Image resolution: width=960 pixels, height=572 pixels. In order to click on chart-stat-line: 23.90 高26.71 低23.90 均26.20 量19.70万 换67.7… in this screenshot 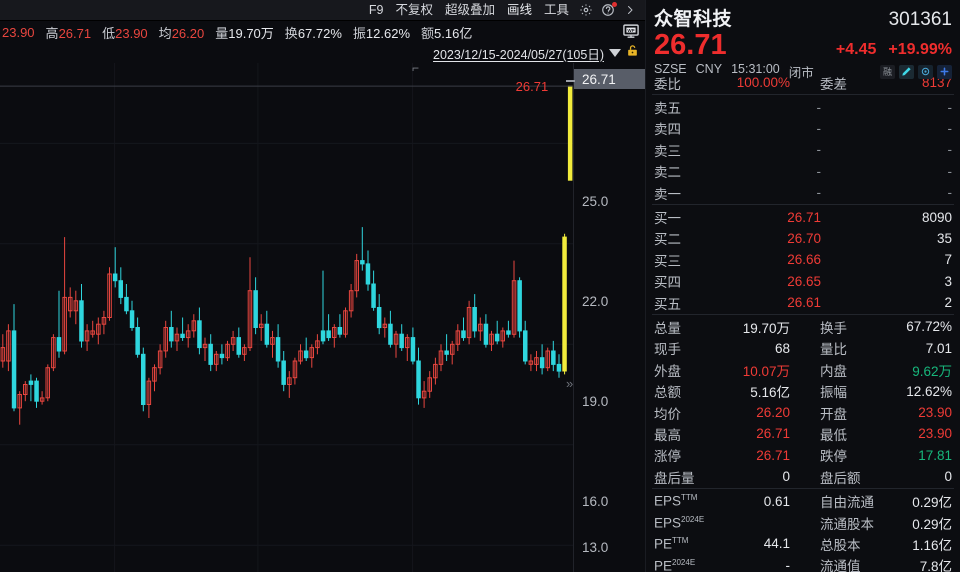, I will do `click(322, 32)`.